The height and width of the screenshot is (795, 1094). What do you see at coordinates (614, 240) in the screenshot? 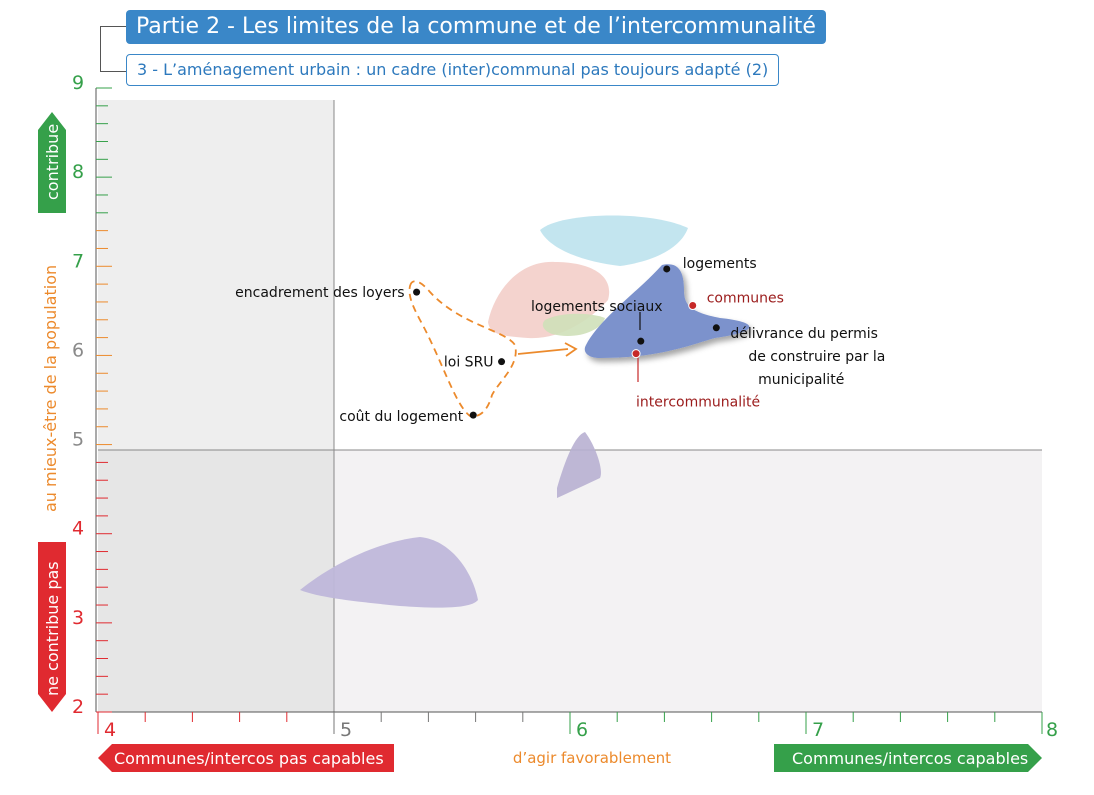
I see `blob-cyan` at bounding box center [614, 240].